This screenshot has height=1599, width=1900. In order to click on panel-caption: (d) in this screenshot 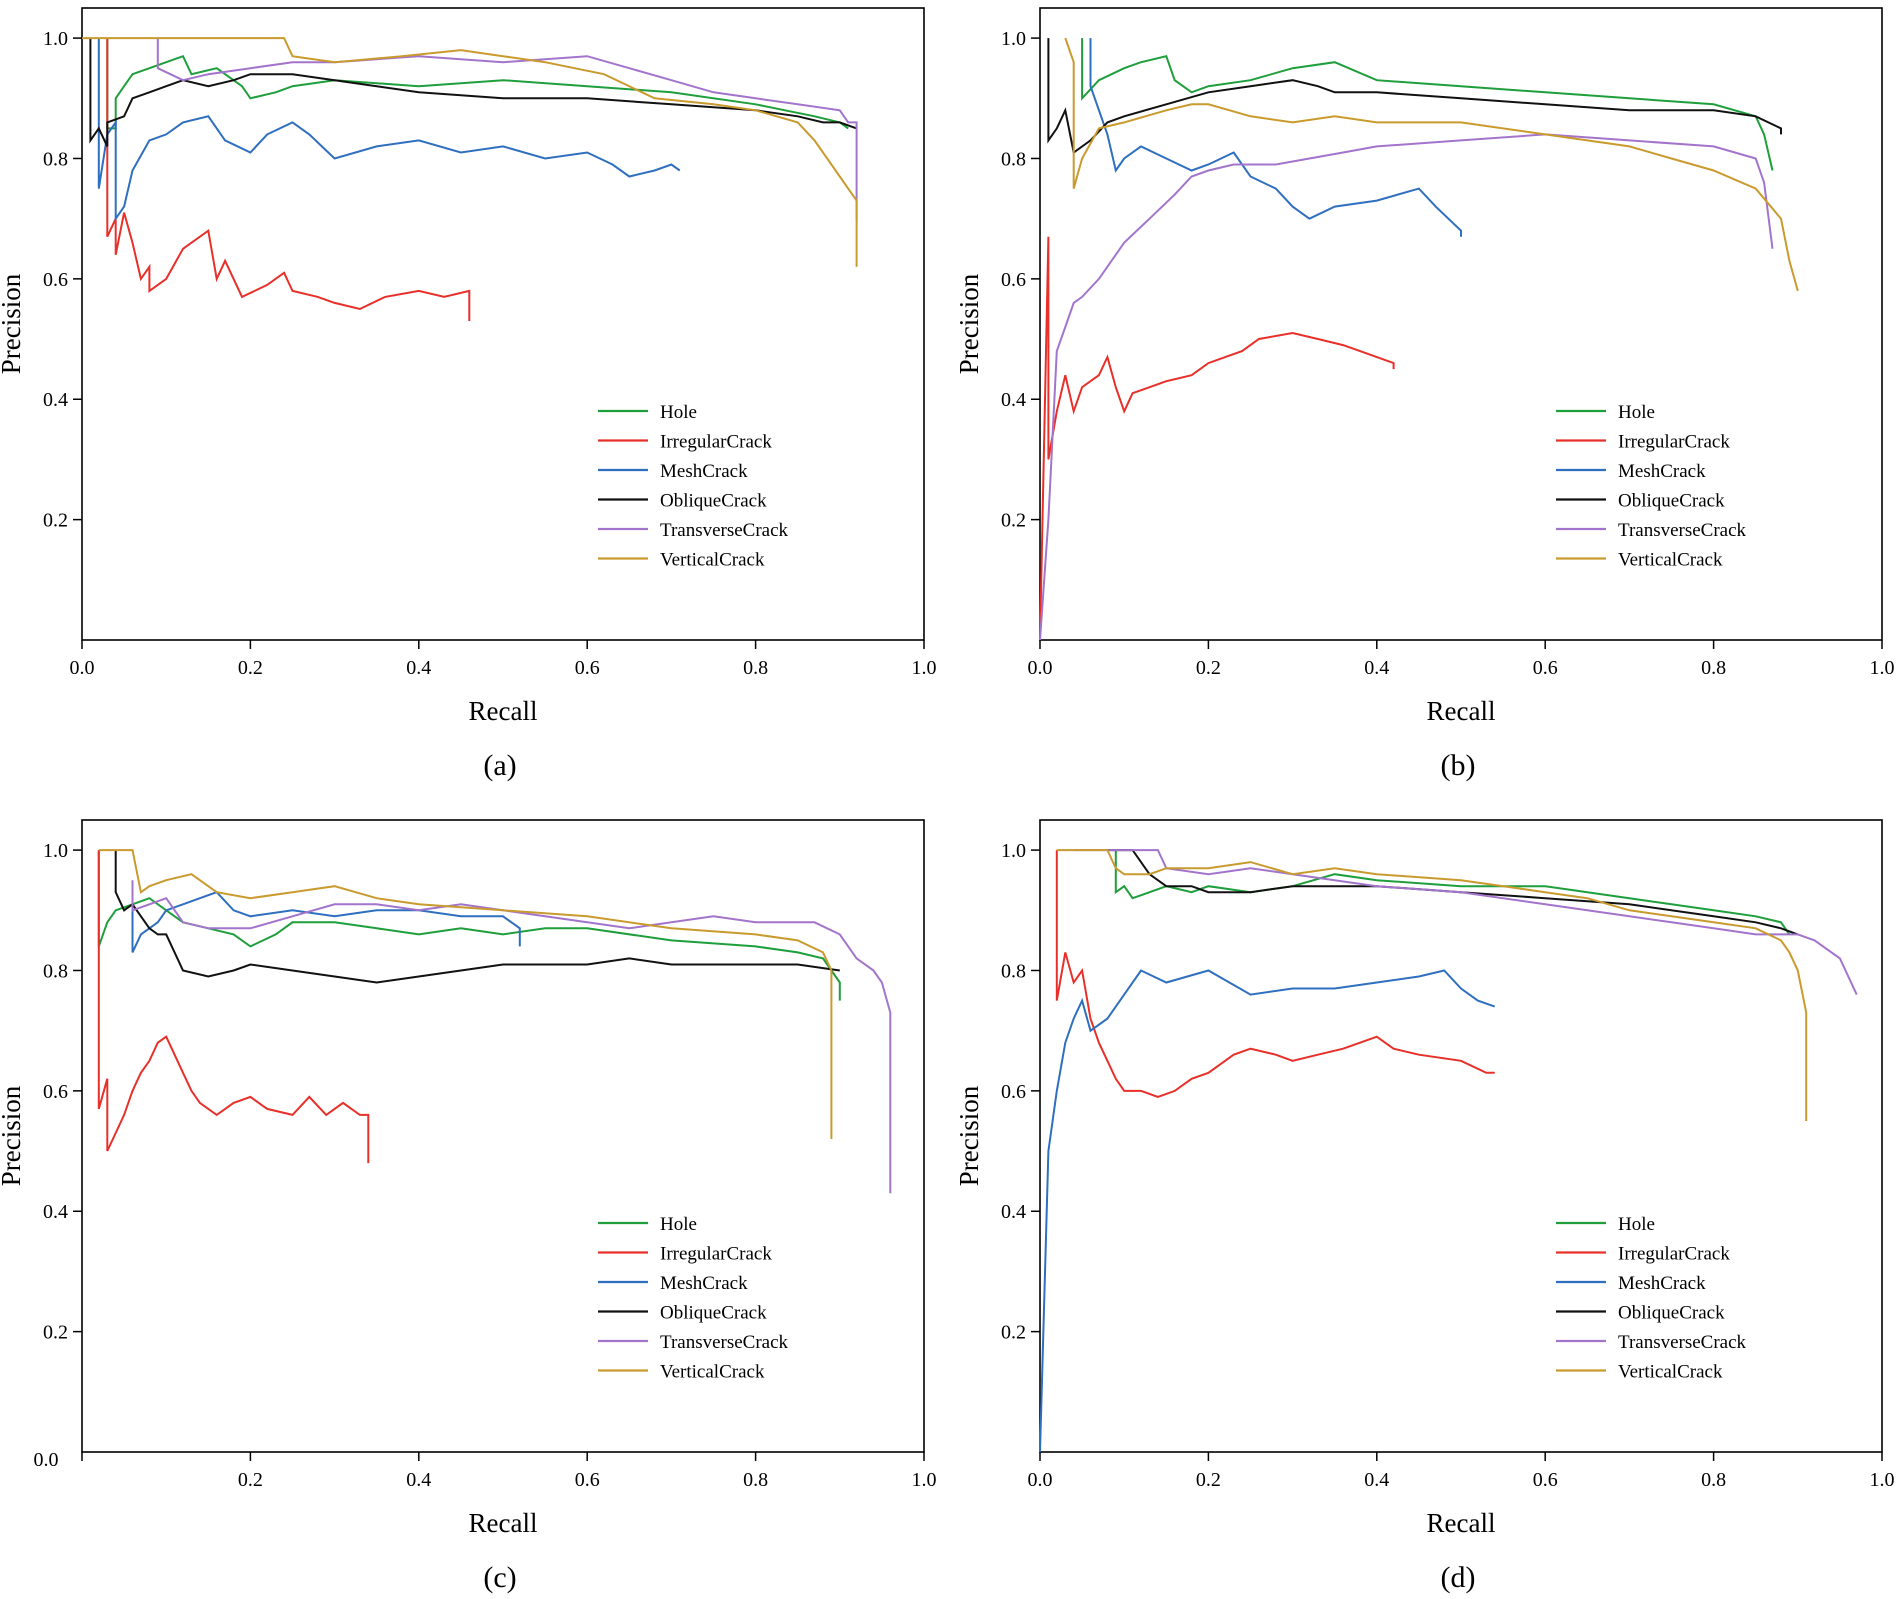, I will do `click(1458, 1577)`.